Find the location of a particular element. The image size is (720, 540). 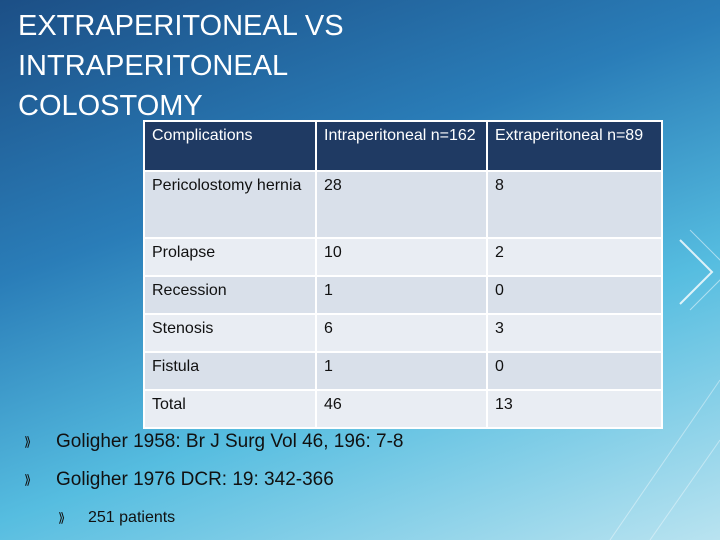

table-cell: 3 is located at coordinates (574, 333).